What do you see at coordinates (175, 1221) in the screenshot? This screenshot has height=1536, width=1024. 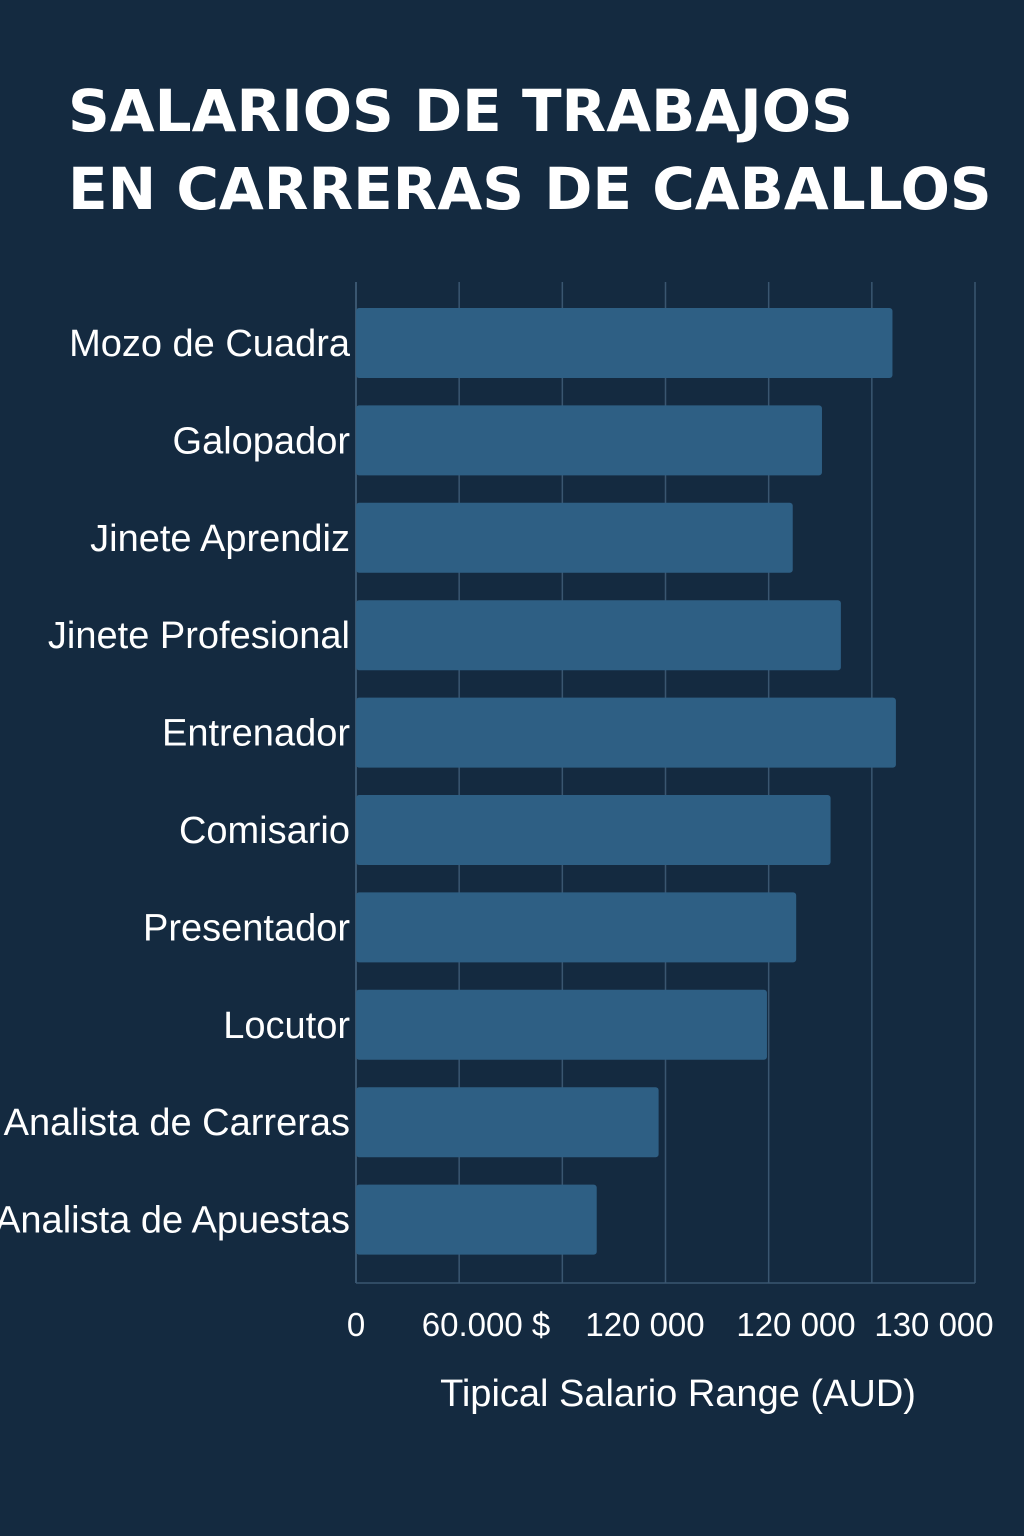 I see `category-label-10: Analista de Apuestas` at bounding box center [175, 1221].